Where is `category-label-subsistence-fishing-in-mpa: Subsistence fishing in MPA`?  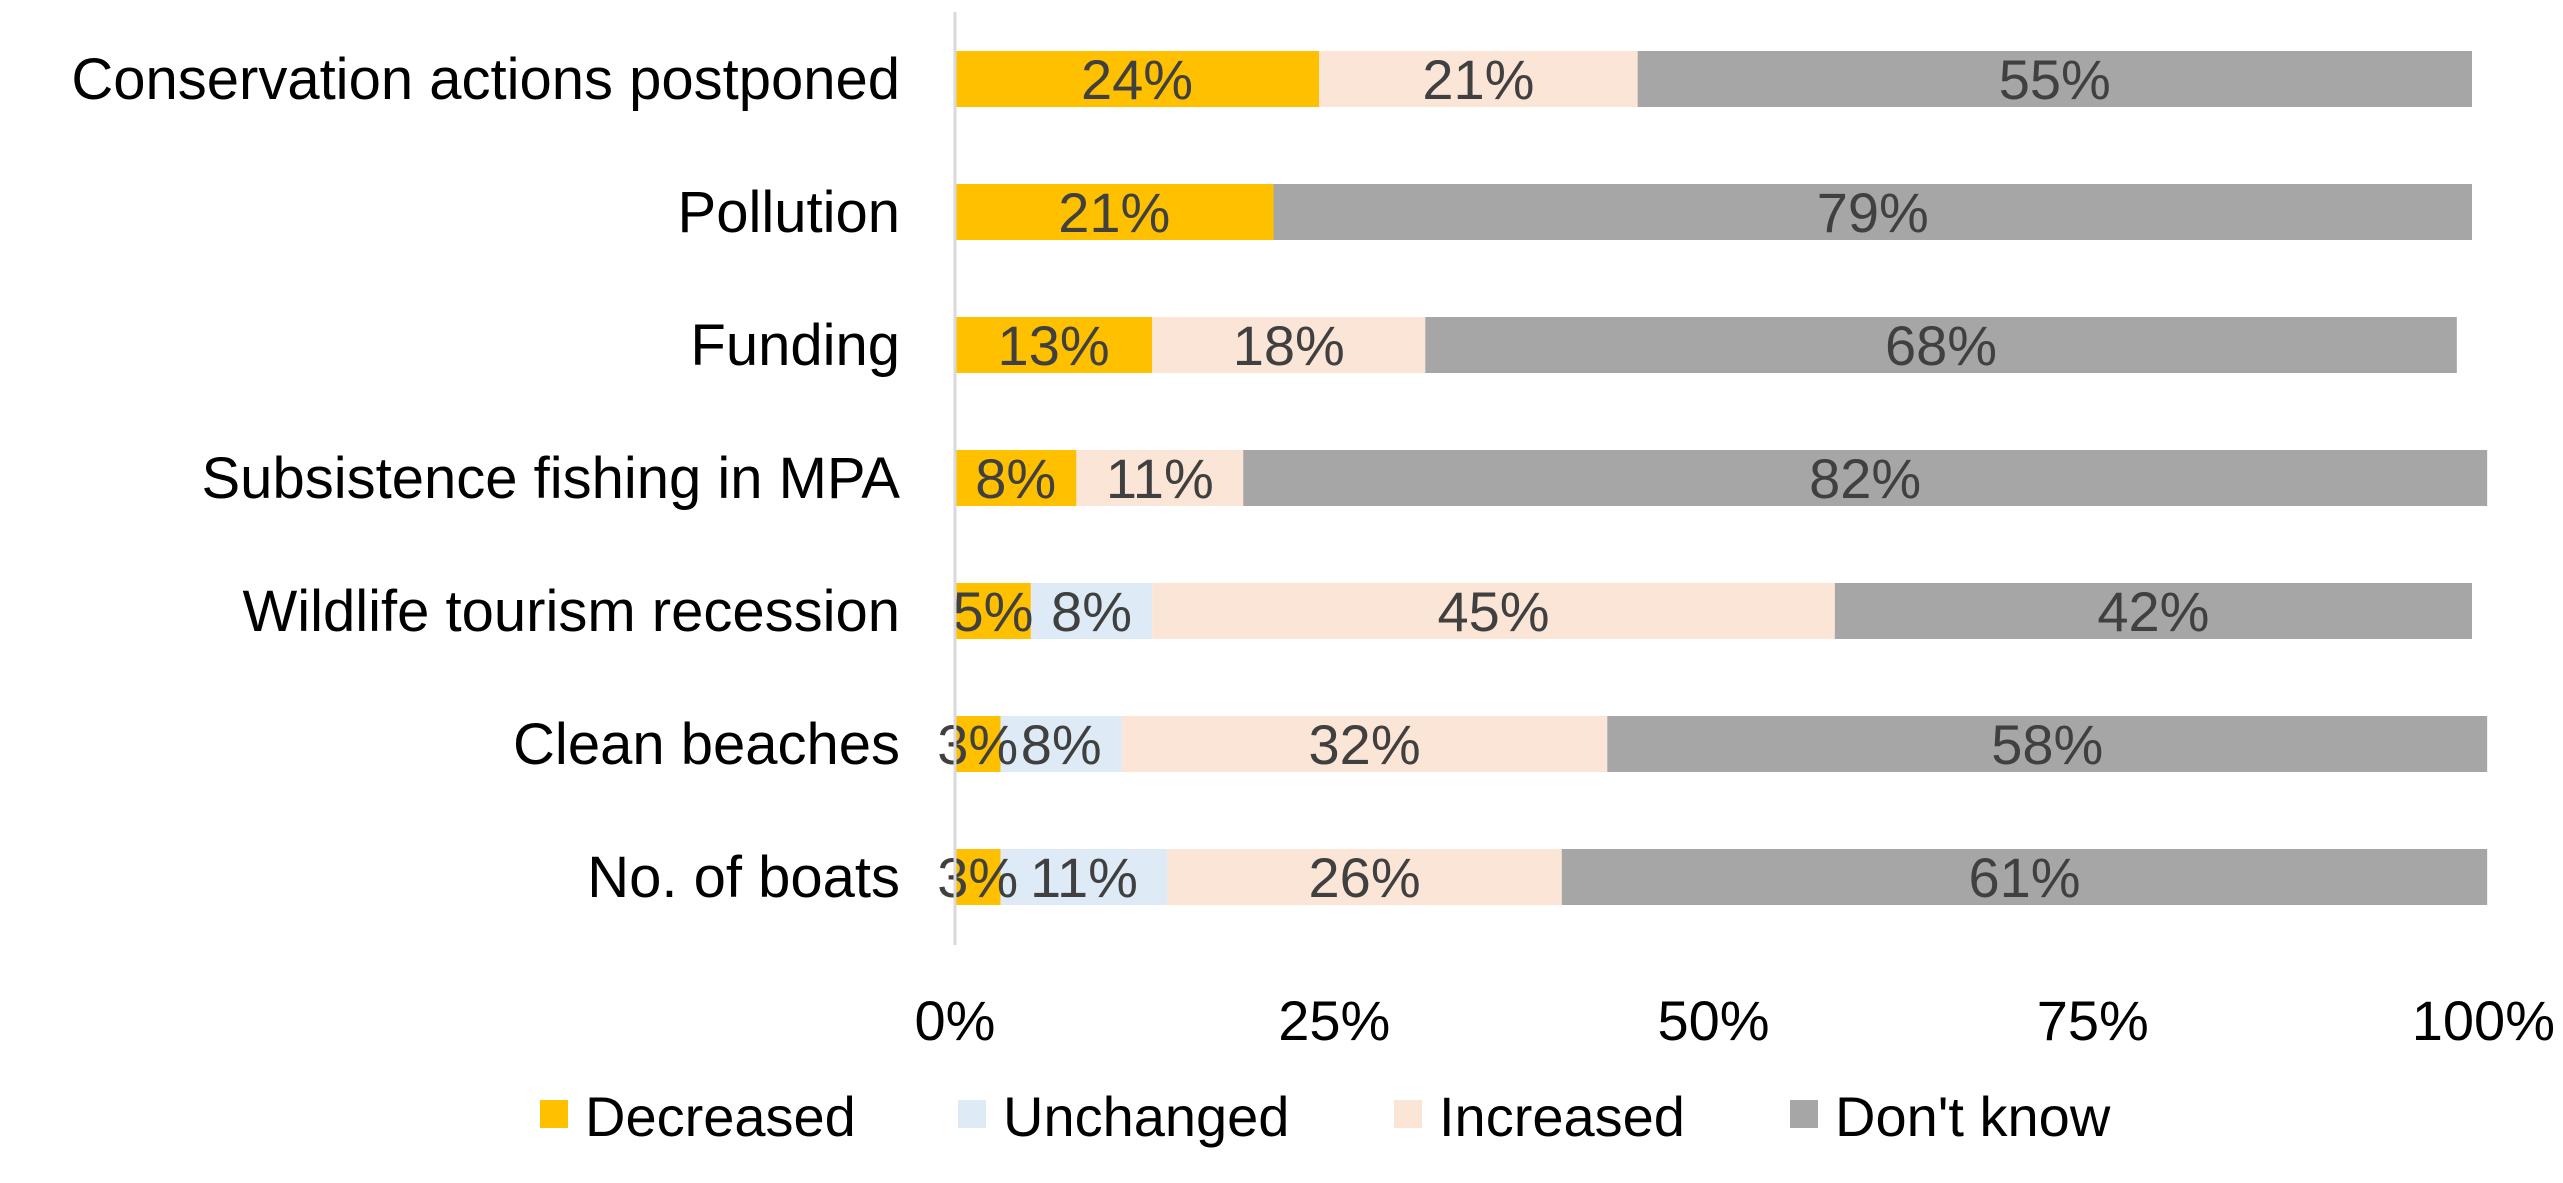 category-label-subsistence-fishing-in-mpa: Subsistence fishing in MPA is located at coordinates (551, 478).